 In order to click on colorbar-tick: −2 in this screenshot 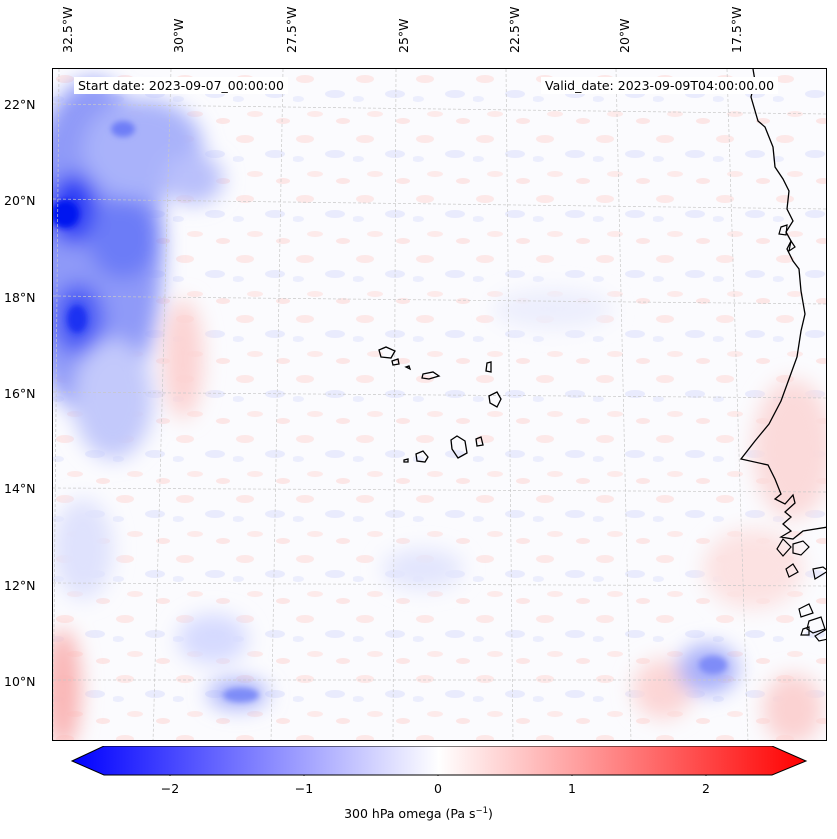, I will do `click(170, 788)`.